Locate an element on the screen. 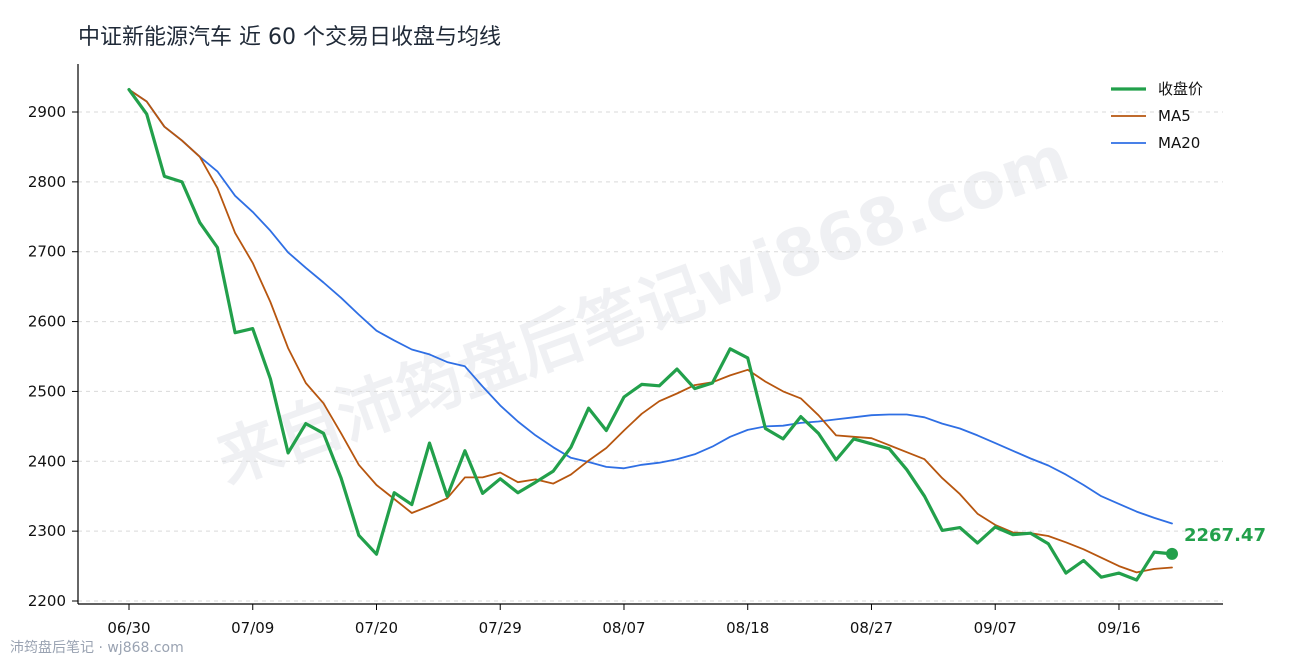 This screenshot has width=1290, height=660. y-tick-label: 2800 is located at coordinates (47, 182).